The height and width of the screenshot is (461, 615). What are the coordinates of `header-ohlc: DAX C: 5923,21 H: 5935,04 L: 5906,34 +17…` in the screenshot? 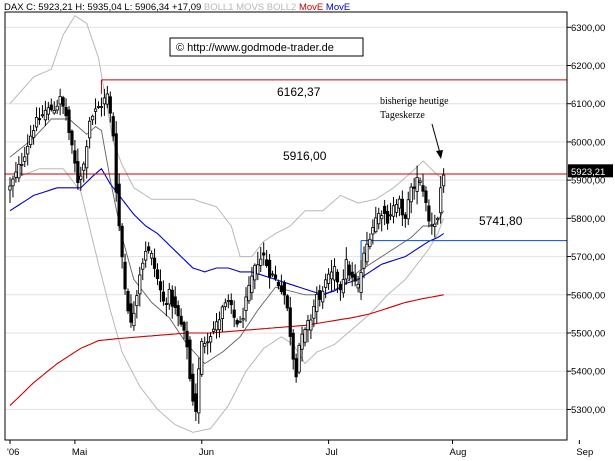 It's located at (104, 7).